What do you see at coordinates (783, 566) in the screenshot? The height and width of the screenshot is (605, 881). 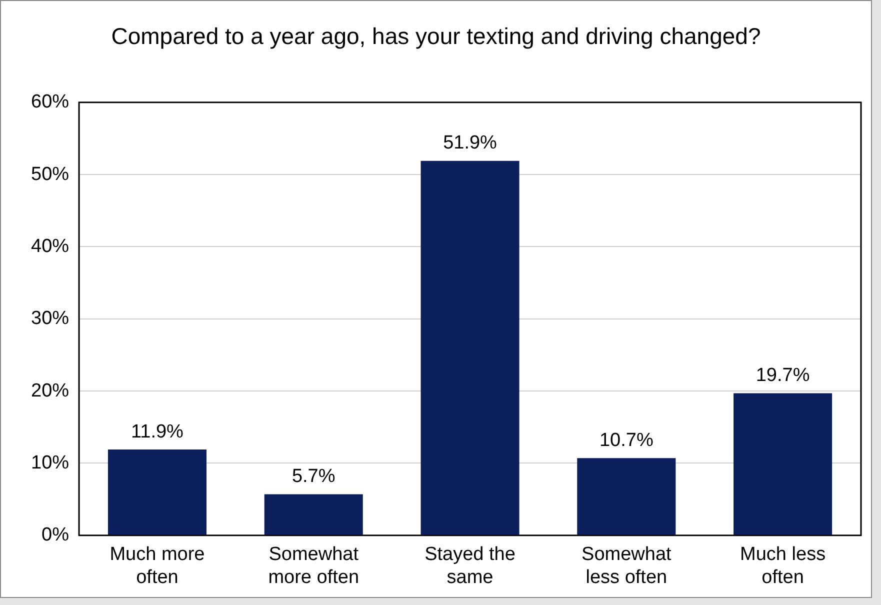 I see `x-tick-label: Much less often` at bounding box center [783, 566].